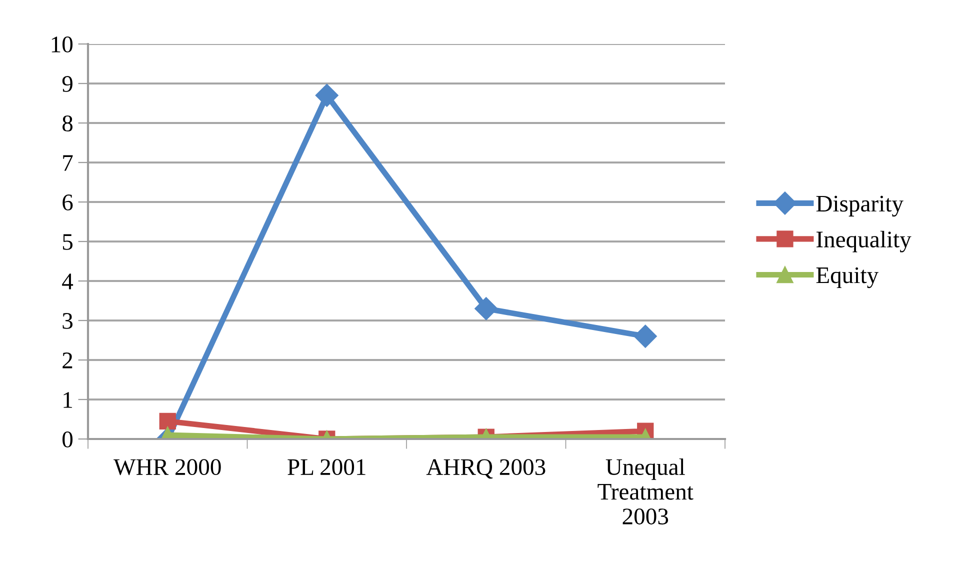 This screenshot has height=581, width=953. What do you see at coordinates (167, 467) in the screenshot?
I see `x-tick-label: WHR 2000` at bounding box center [167, 467].